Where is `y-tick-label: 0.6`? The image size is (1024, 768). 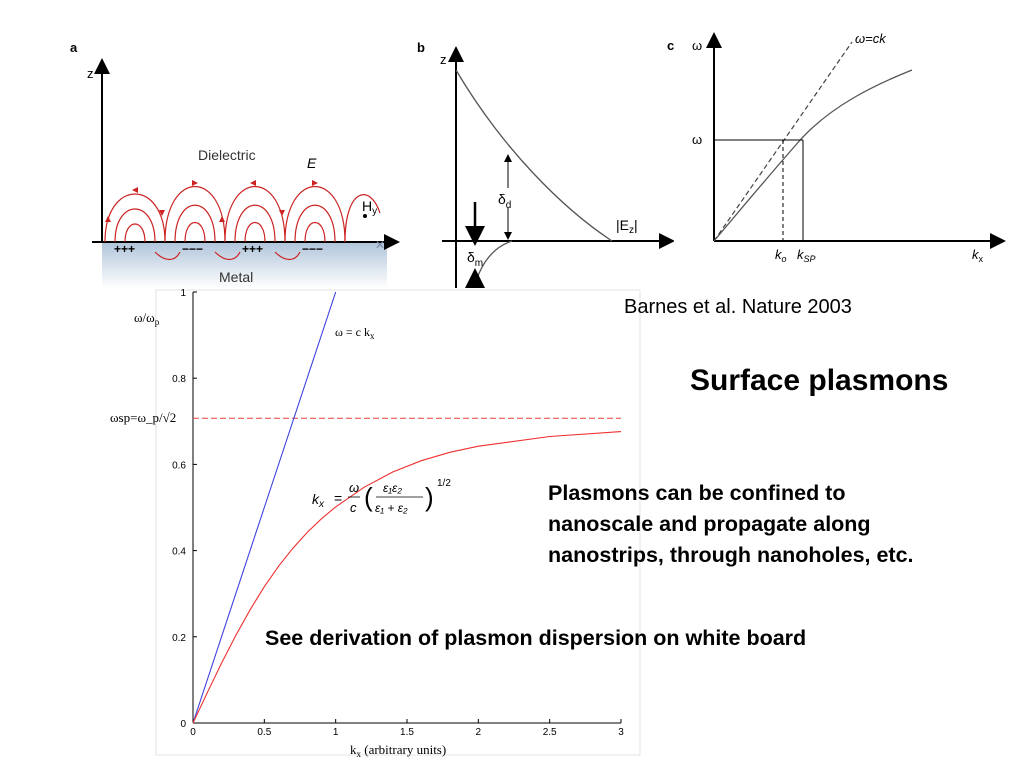 y-tick-label: 0.6 is located at coordinates (179, 465).